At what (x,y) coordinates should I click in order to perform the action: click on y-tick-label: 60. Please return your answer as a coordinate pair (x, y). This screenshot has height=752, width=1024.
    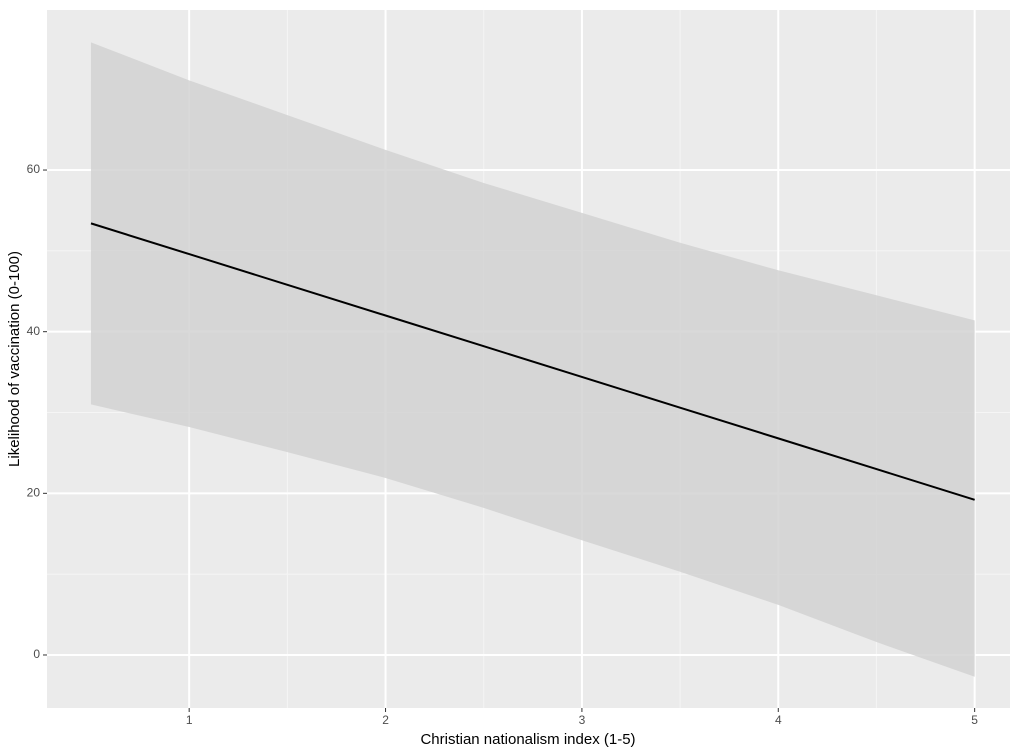
    Looking at the image, I should click on (34, 169).